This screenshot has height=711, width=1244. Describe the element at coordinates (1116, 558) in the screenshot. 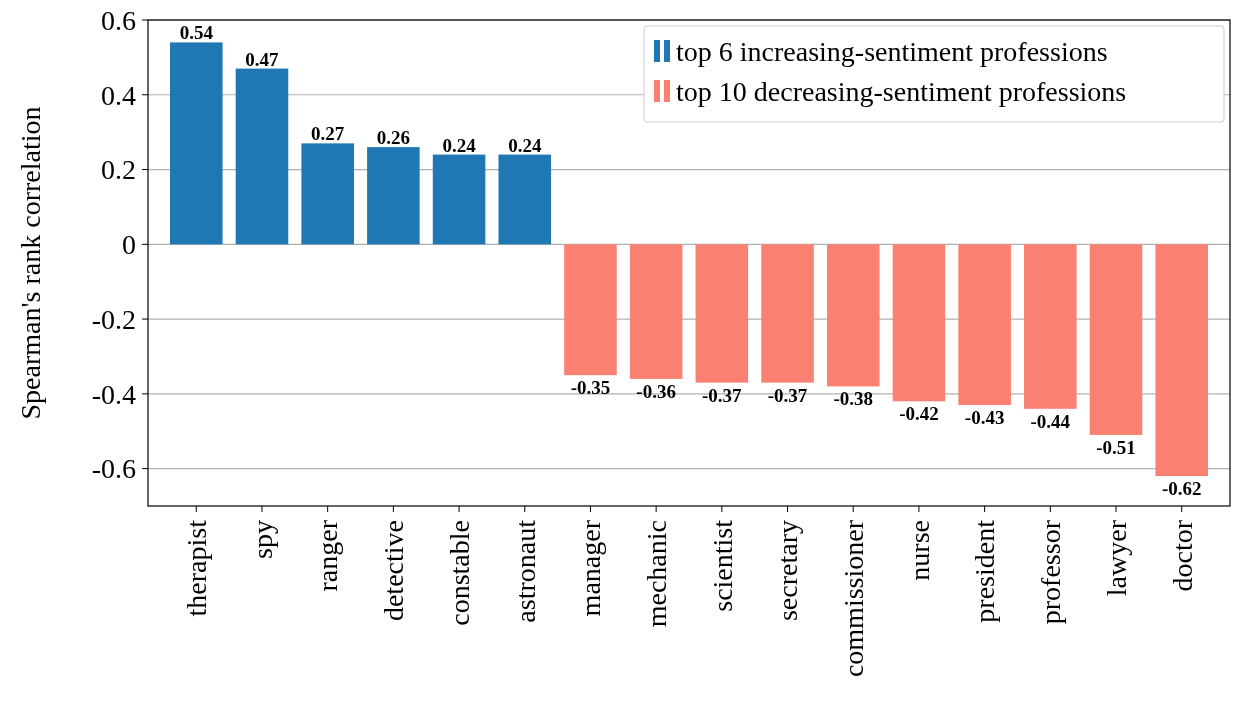

I see `x-tick-label: lawyer` at that location.